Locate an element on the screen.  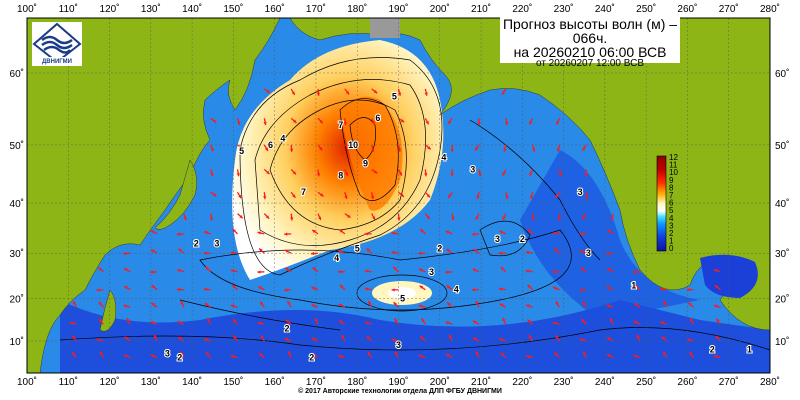
title-line-1: Прогноз высоты волн (м) – is located at coordinates (590, 24).